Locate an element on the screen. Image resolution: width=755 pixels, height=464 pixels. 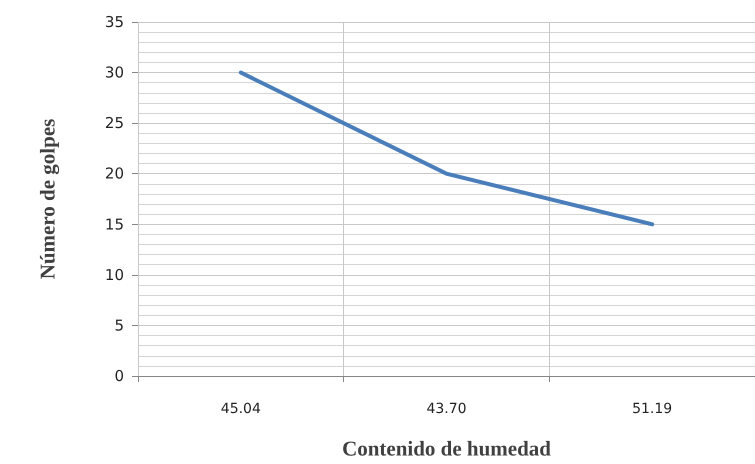
y-tick-label: 20 is located at coordinates (114, 173).